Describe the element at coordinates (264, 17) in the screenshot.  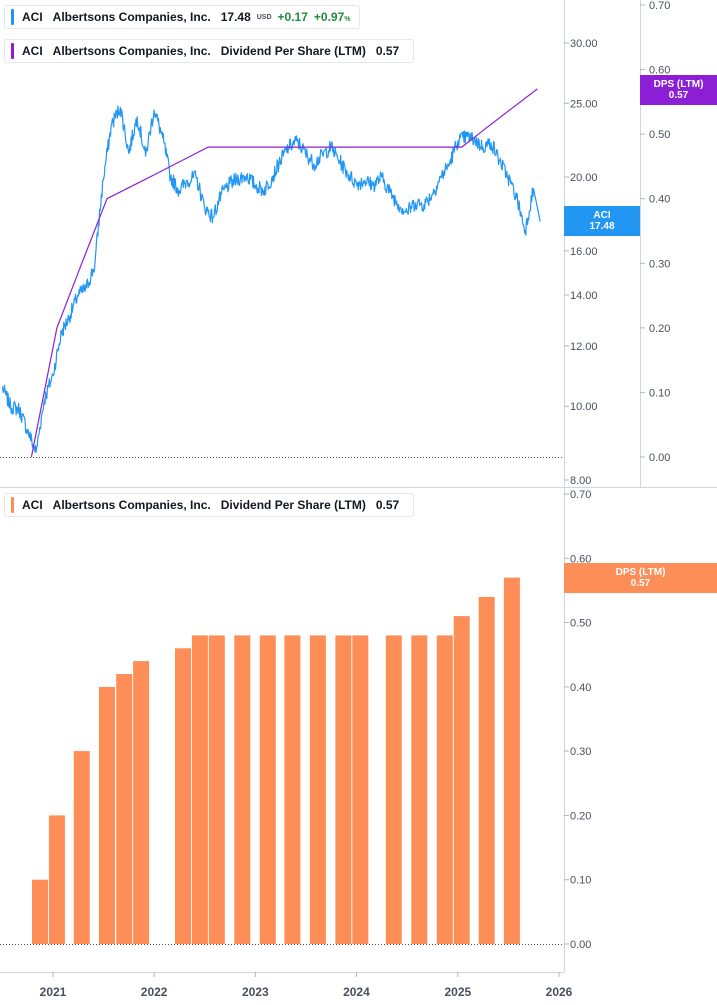
I see `price-legend-currency: USD` at that location.